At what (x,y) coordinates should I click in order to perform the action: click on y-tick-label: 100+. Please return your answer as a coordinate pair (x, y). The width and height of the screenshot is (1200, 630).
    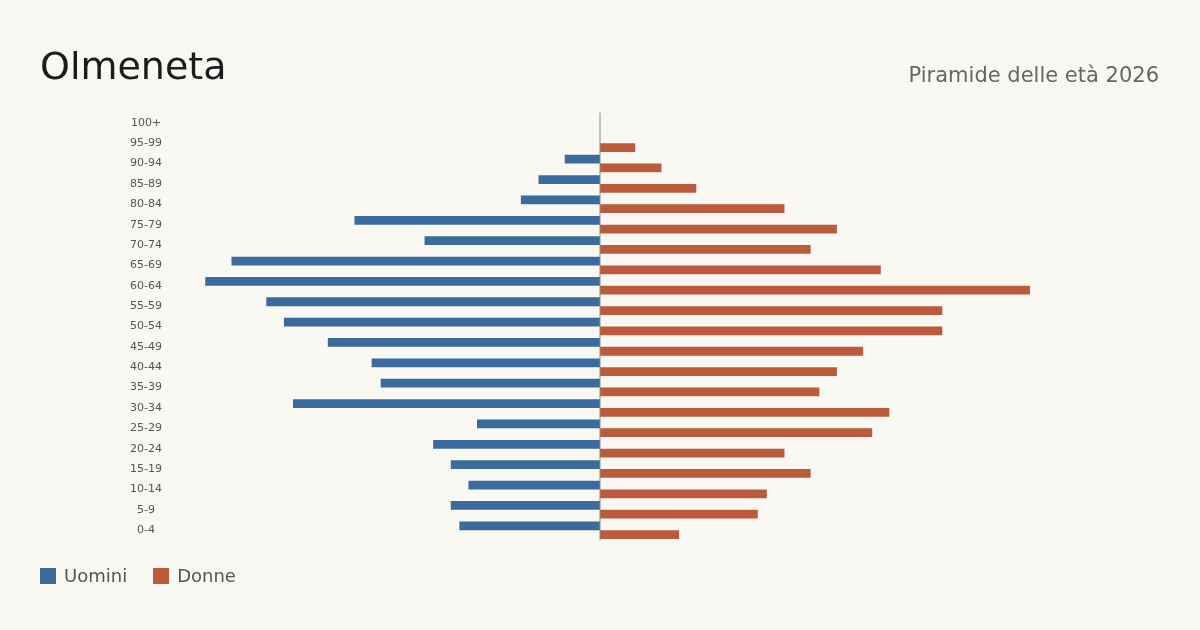
    Looking at the image, I should click on (146, 122).